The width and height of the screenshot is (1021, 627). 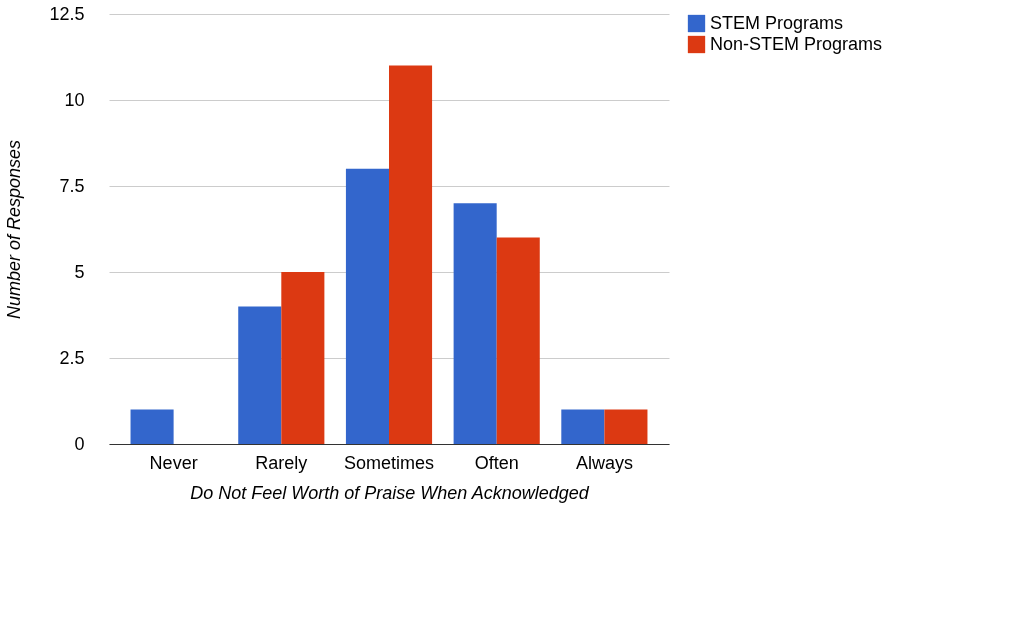 What do you see at coordinates (796, 43) in the screenshot?
I see `legend-label: Non-STEM Programs` at bounding box center [796, 43].